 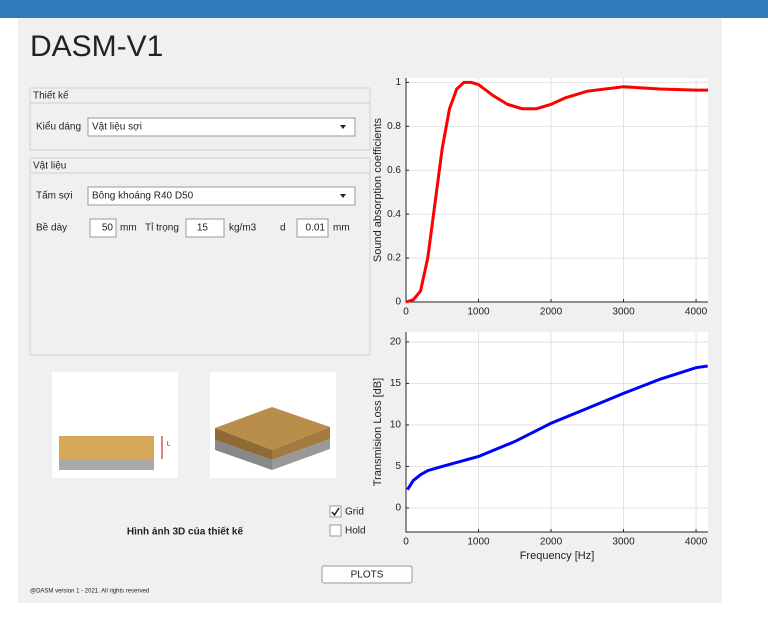 What do you see at coordinates (398, 466) in the screenshot?
I see `y-tick-label: 5` at bounding box center [398, 466].